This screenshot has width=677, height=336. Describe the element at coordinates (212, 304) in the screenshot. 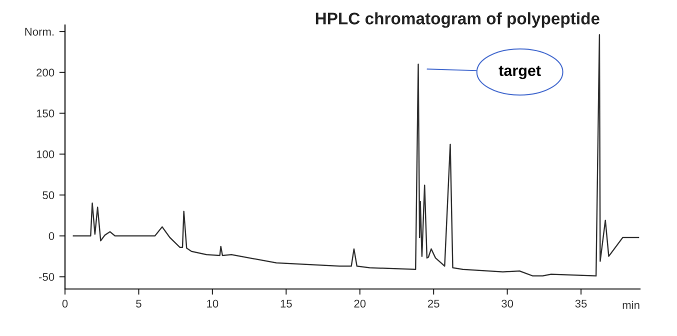

I see `x-tick-label: 10` at that location.